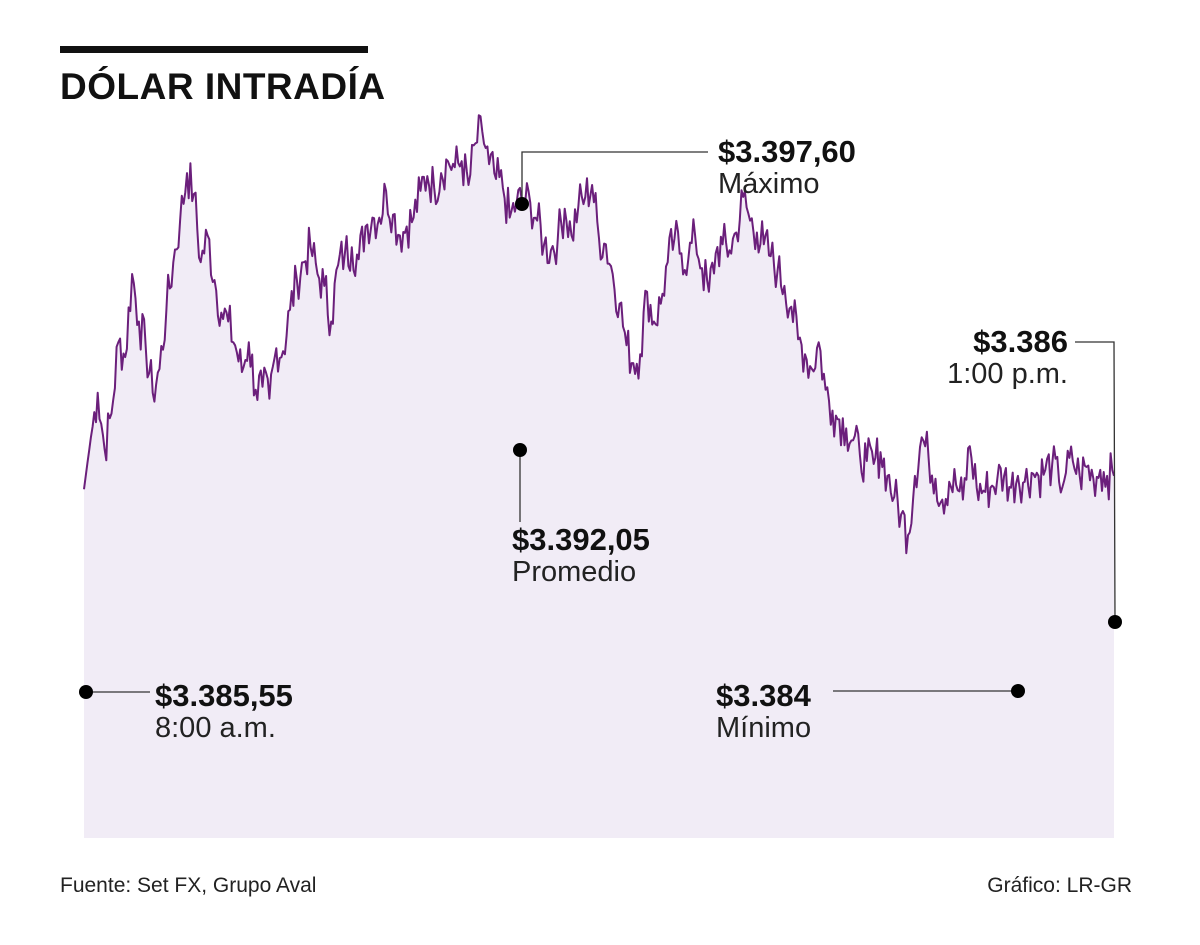 The image size is (1200, 945). What do you see at coordinates (787, 151) in the screenshot?
I see `annotation-max-value: $3.397,60` at bounding box center [787, 151].